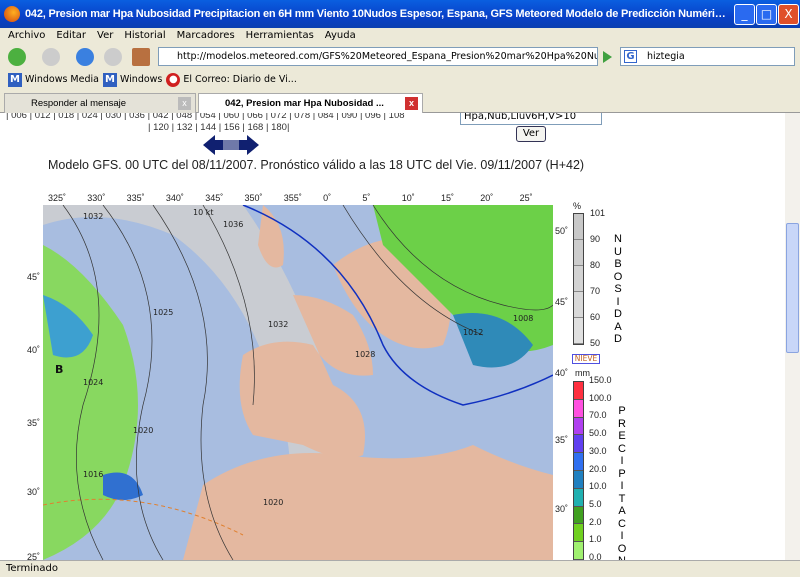 The width and height of the screenshot is (800, 577). Describe the element at coordinates (788, 14) in the screenshot. I see `close-window-button: X` at that location.